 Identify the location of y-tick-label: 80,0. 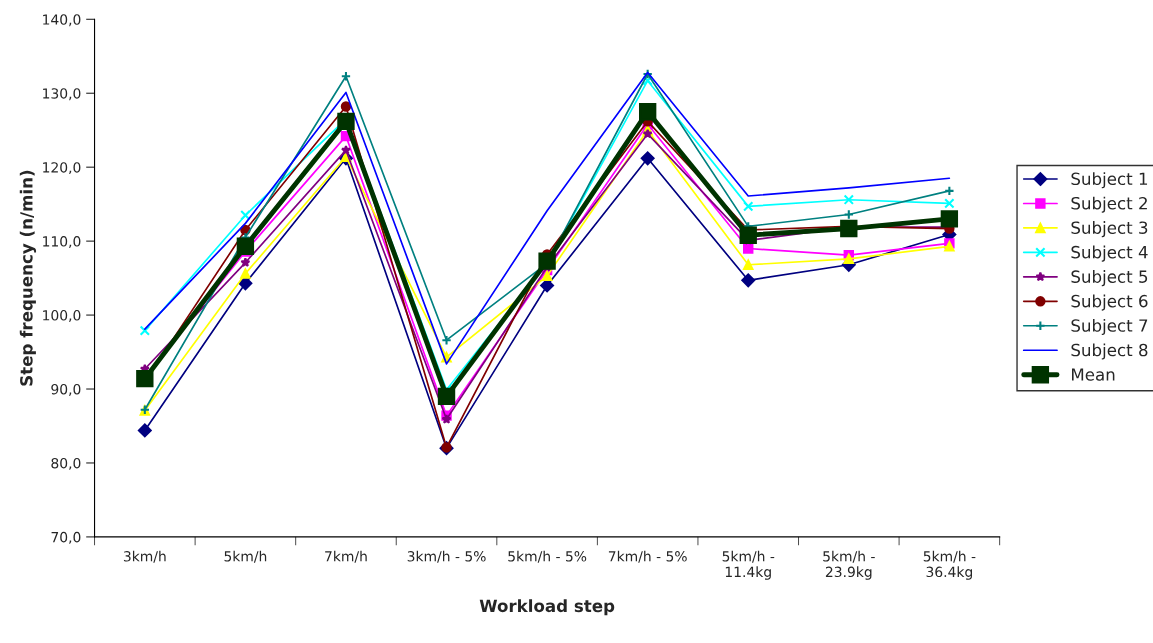
(66, 463).